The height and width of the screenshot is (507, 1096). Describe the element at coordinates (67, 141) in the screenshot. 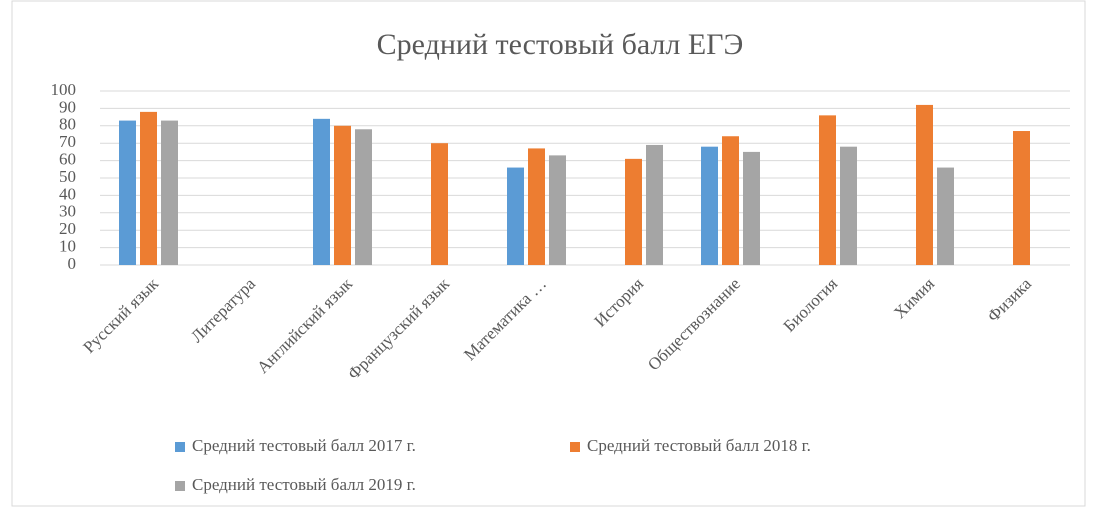

I see `y-tick-label: 70` at that location.